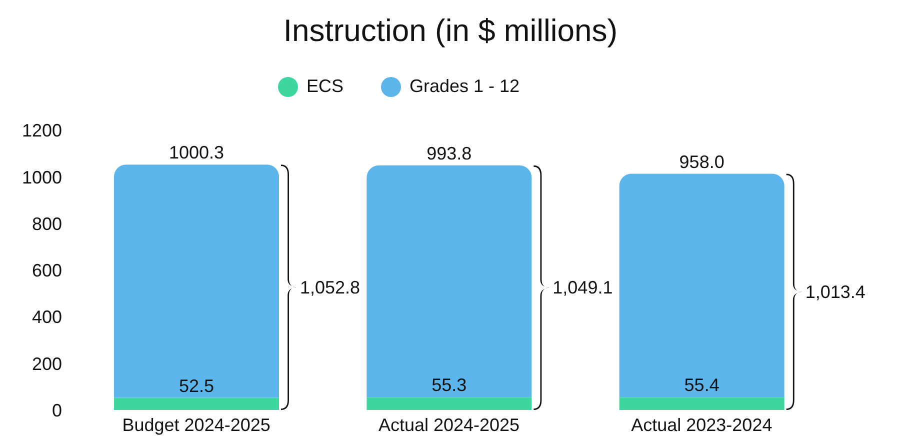 This screenshot has width=901, height=441. Describe the element at coordinates (42, 130) in the screenshot. I see `y-tick-label: 1200` at that location.